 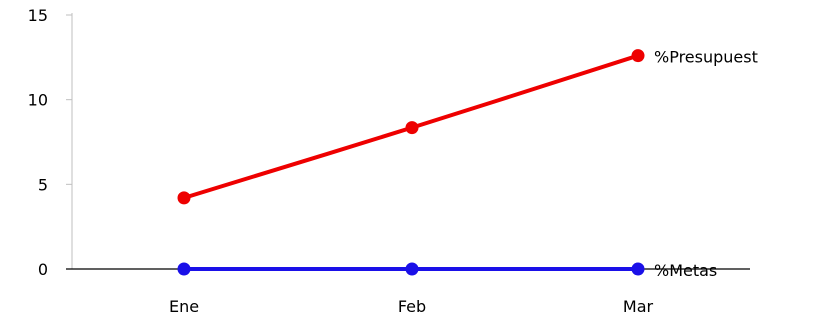 What do you see at coordinates (43, 184) in the screenshot?
I see `y-tick-label: 5` at bounding box center [43, 184].